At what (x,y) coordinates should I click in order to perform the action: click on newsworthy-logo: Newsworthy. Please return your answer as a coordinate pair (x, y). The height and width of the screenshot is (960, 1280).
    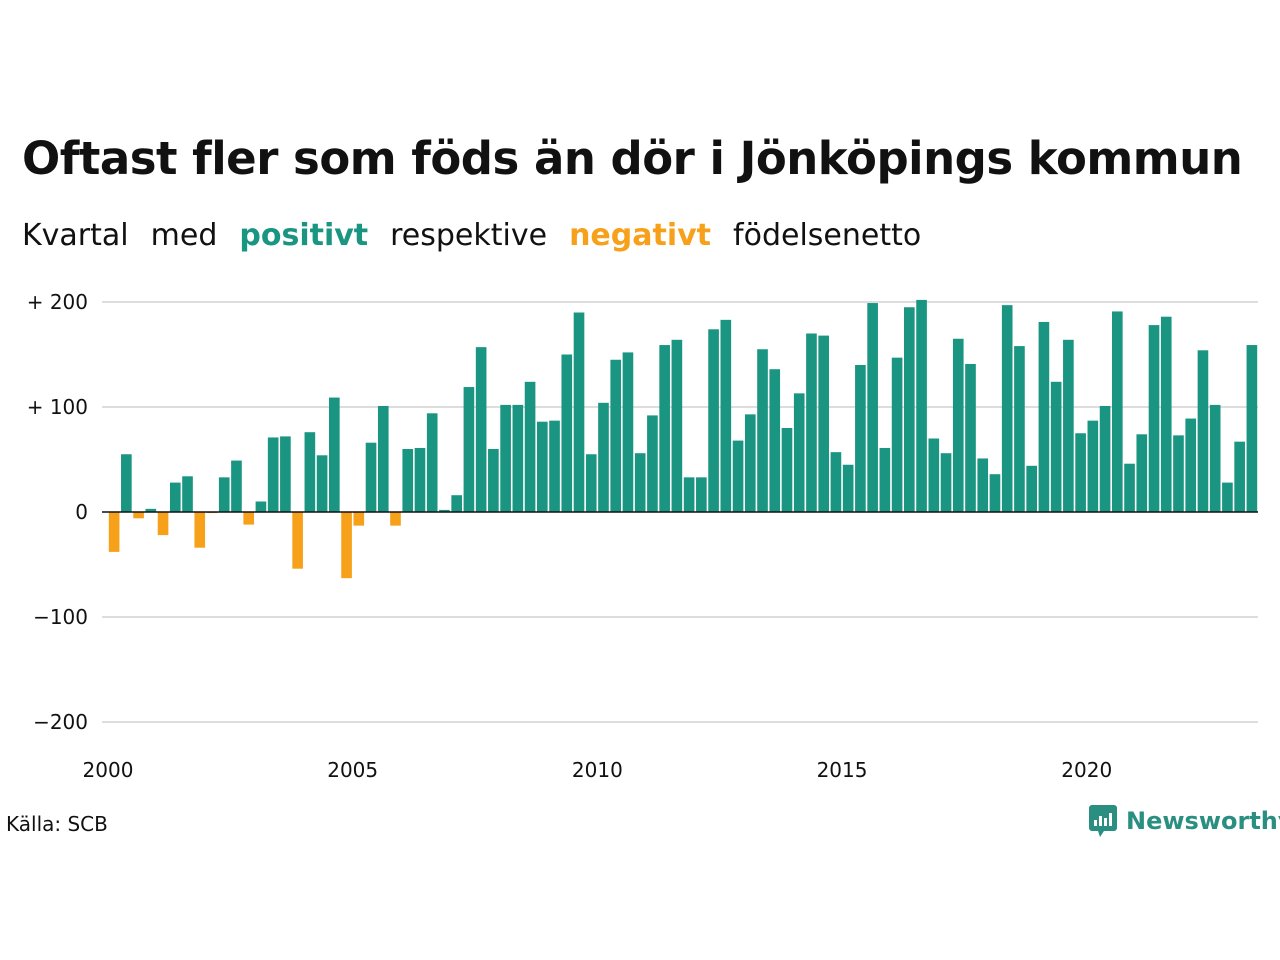
    Looking at the image, I should click on (1184, 821).